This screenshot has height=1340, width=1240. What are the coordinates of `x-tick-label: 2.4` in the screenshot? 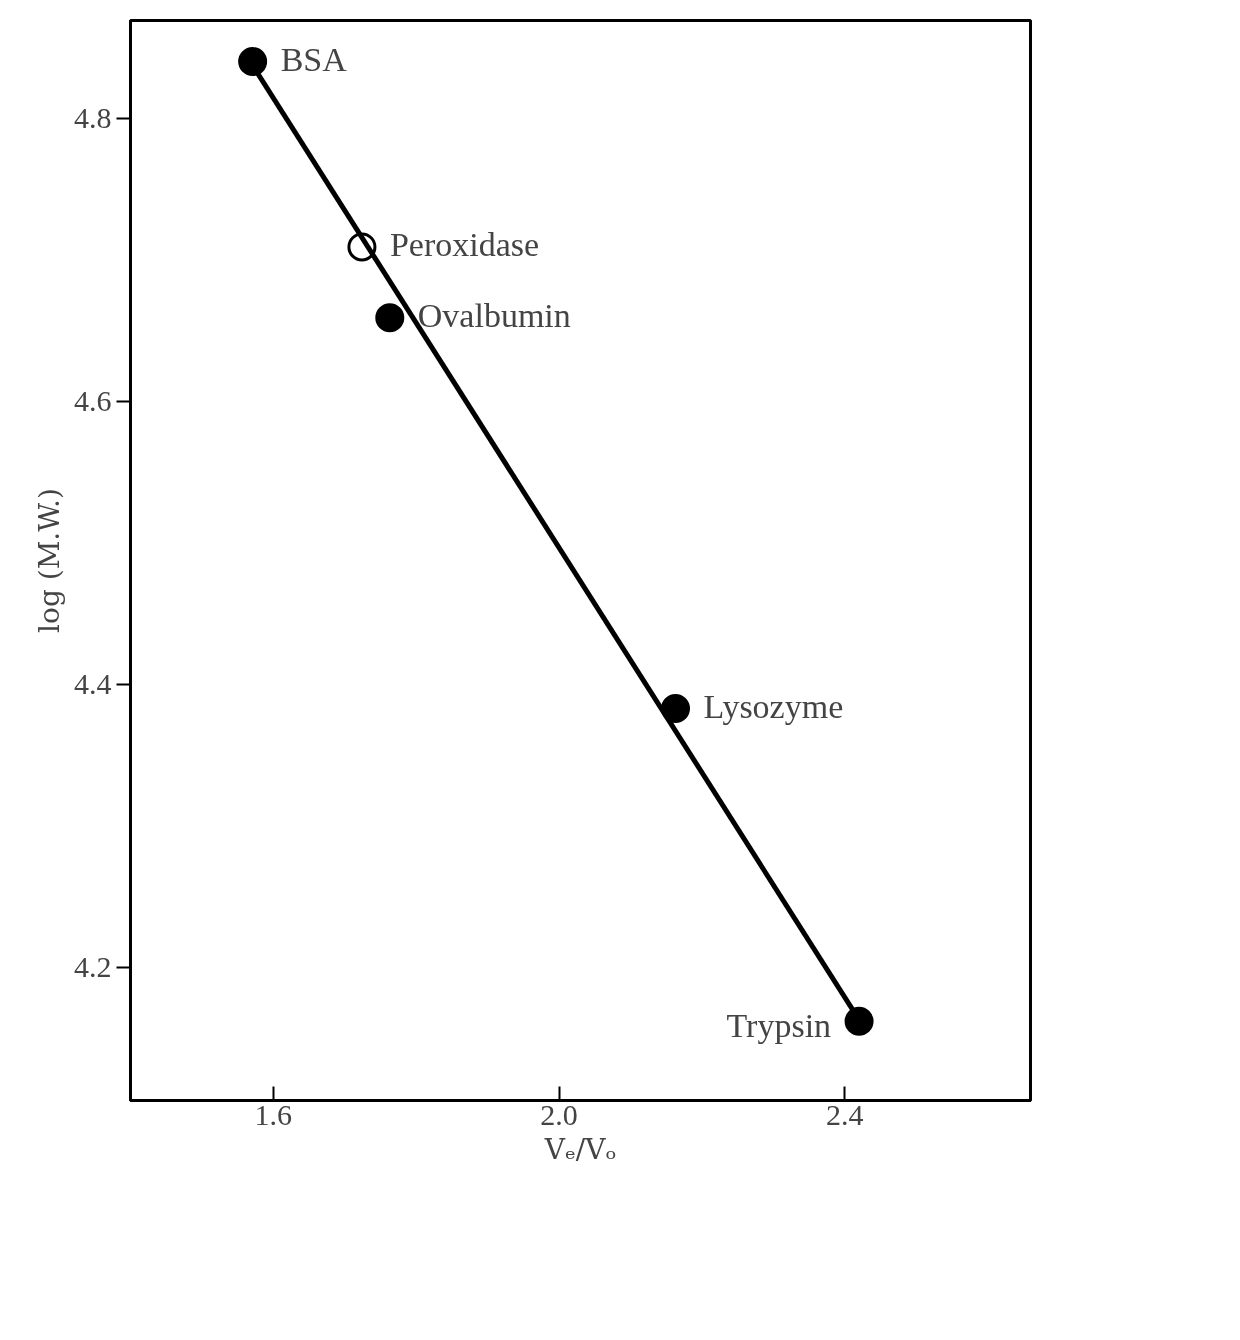 It's located at (845, 1114).